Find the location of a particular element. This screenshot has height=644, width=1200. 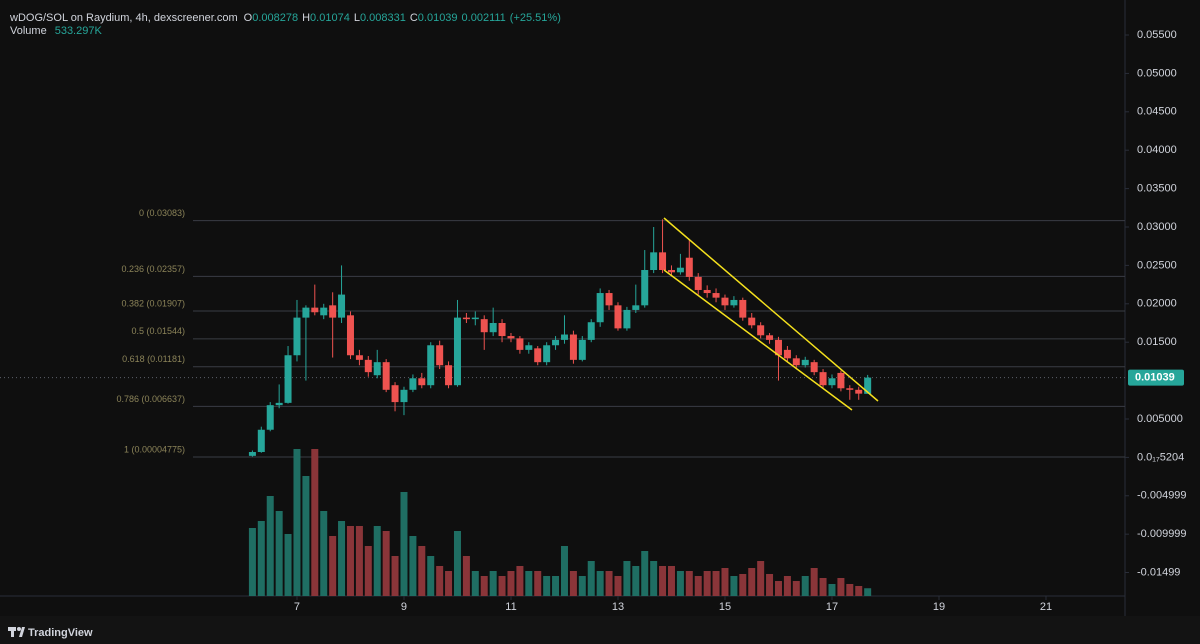

watermark: TradingView is located at coordinates (60, 633).